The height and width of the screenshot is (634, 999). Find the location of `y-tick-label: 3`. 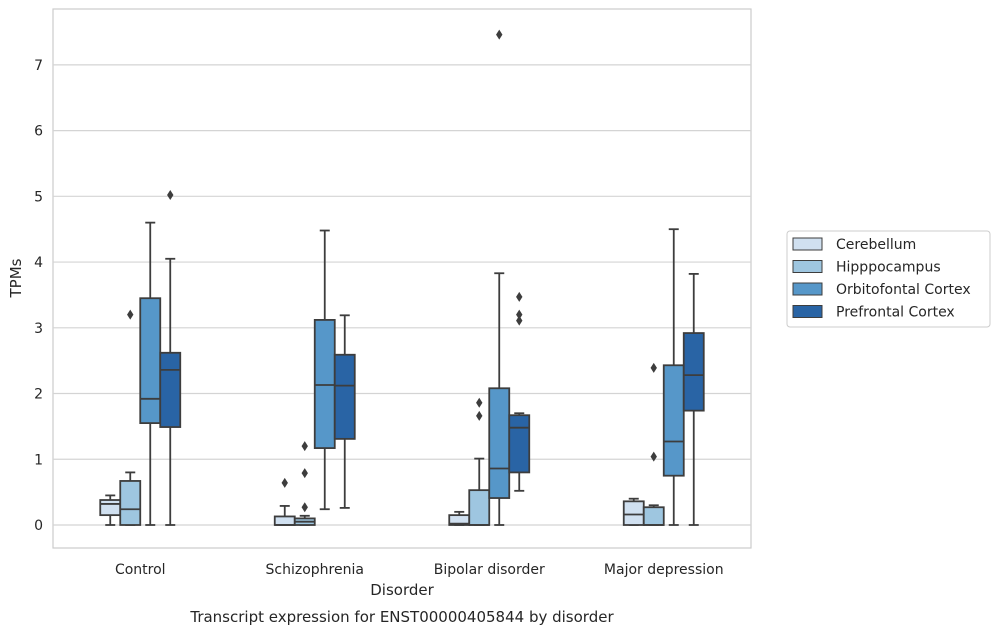

y-tick-label: 3 is located at coordinates (38, 329).